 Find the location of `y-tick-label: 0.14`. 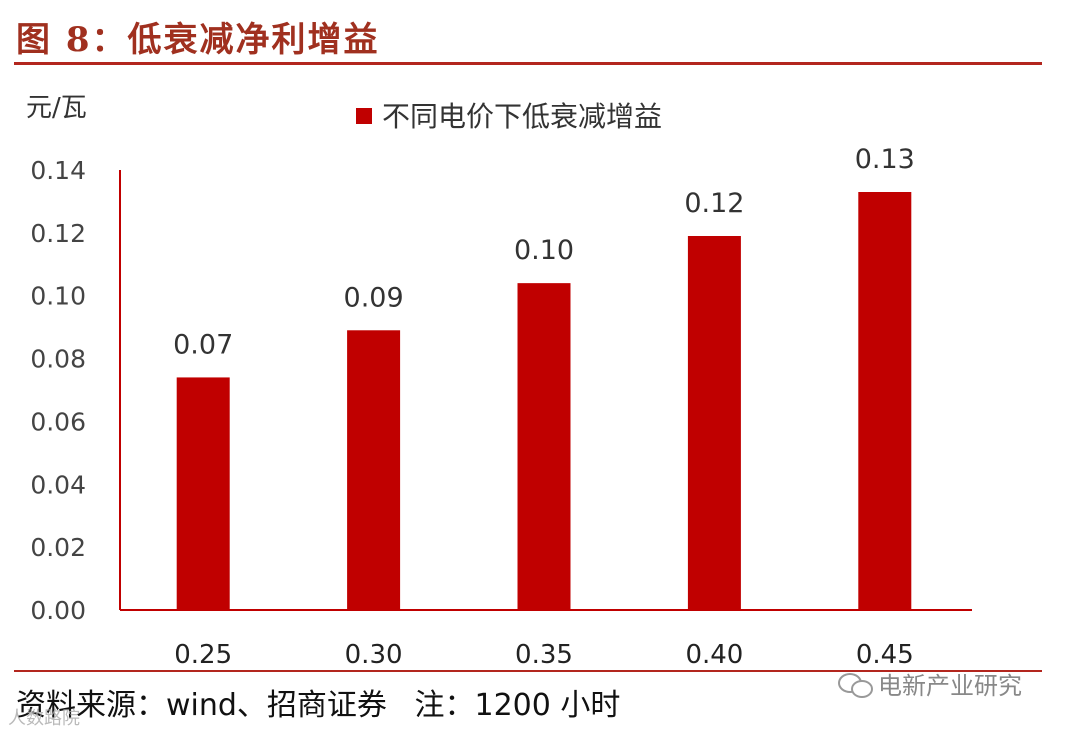

y-tick-label: 0.14 is located at coordinates (58, 170).